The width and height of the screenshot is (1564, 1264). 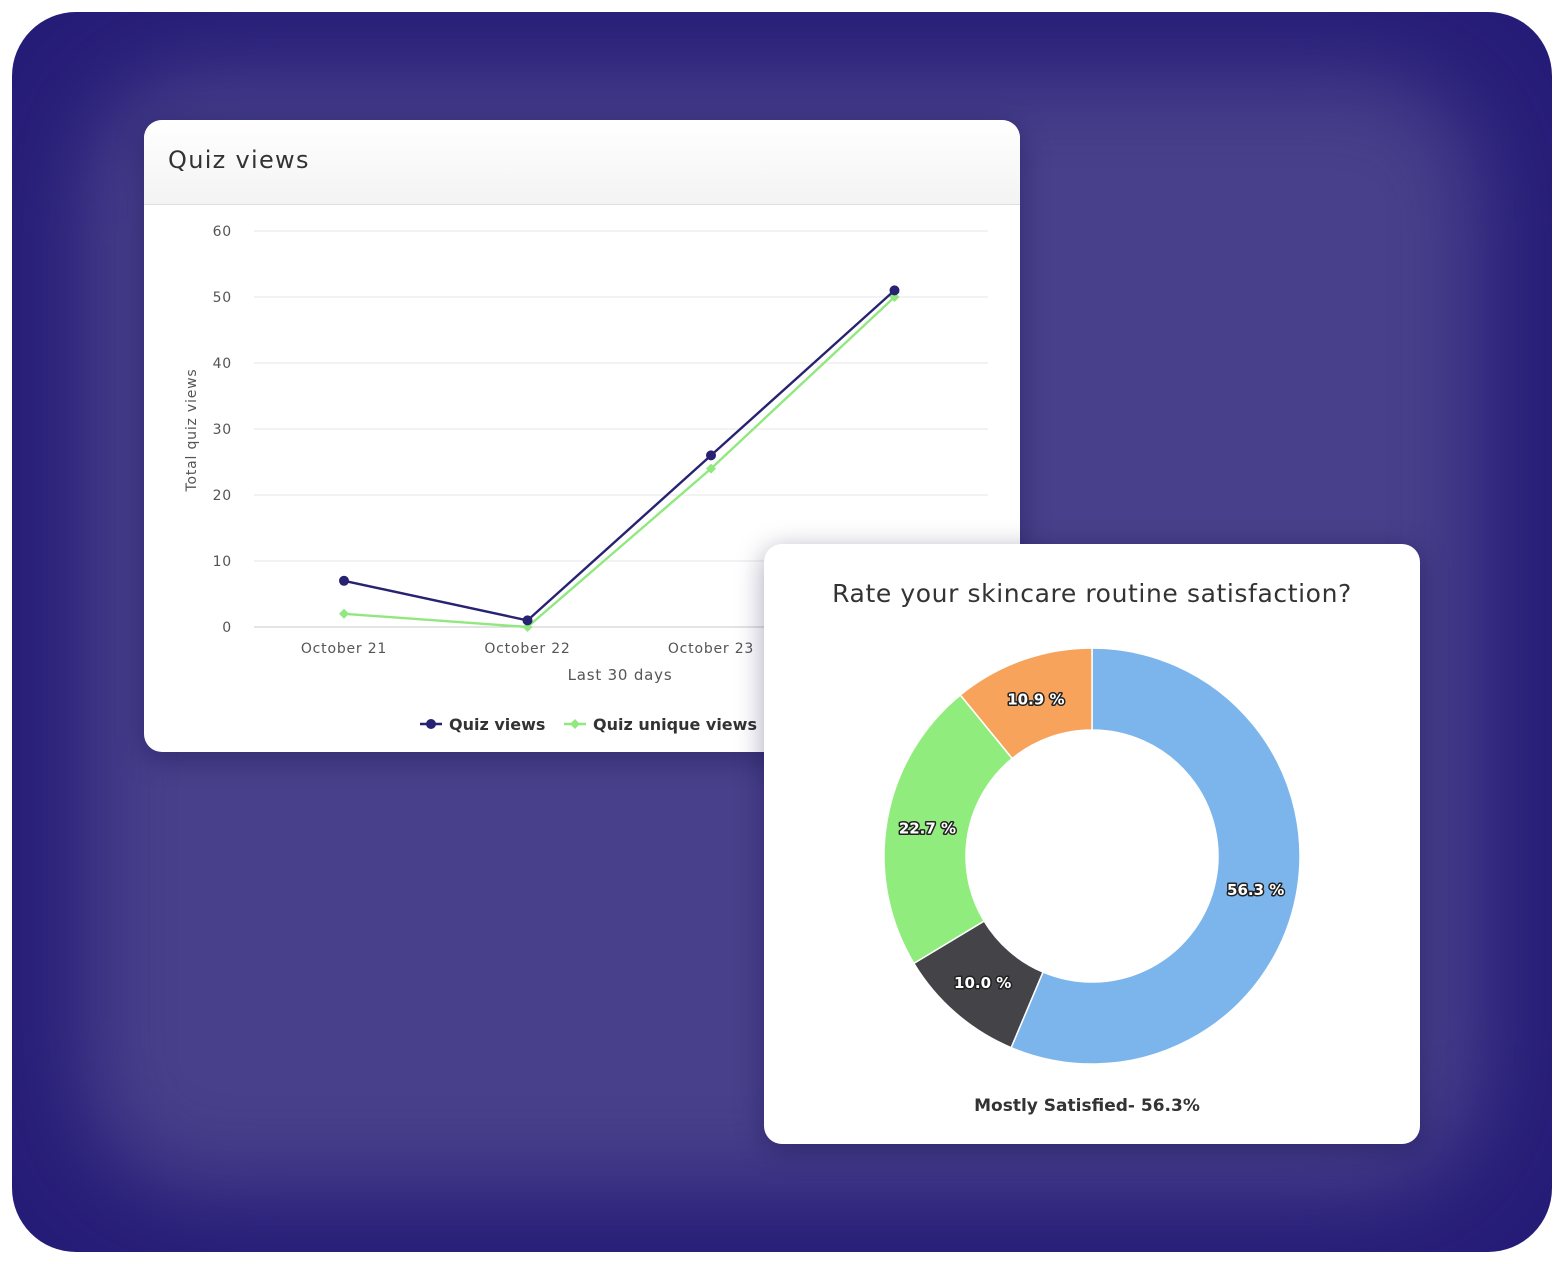 I want to click on series-layer, so click(x=619, y=458).